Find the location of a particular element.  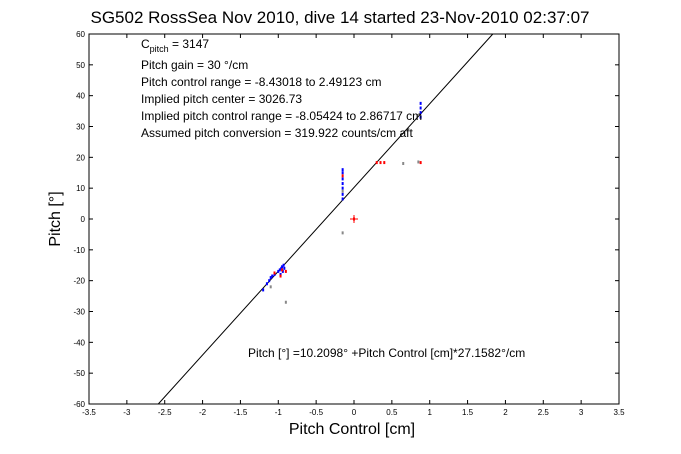

y-tick-label: 10 is located at coordinates (80, 188).